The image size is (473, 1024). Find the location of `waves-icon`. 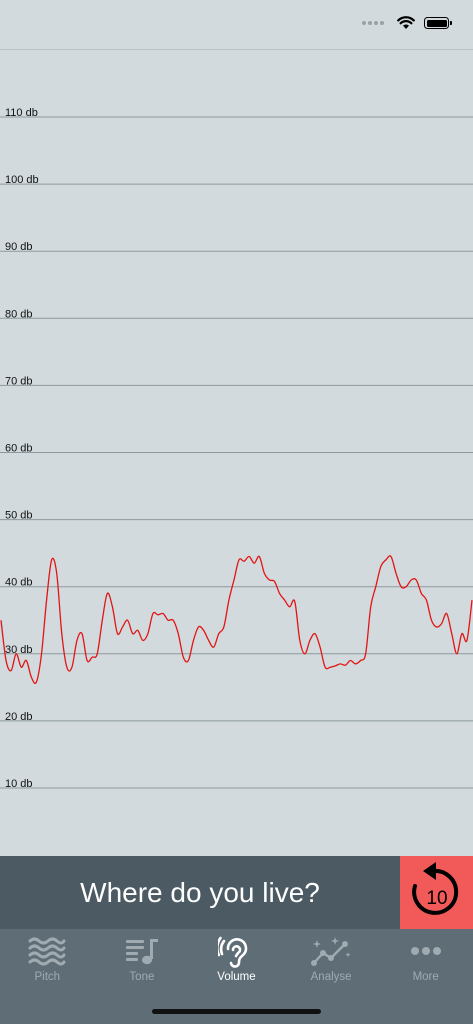

waves-icon is located at coordinates (47, 951).